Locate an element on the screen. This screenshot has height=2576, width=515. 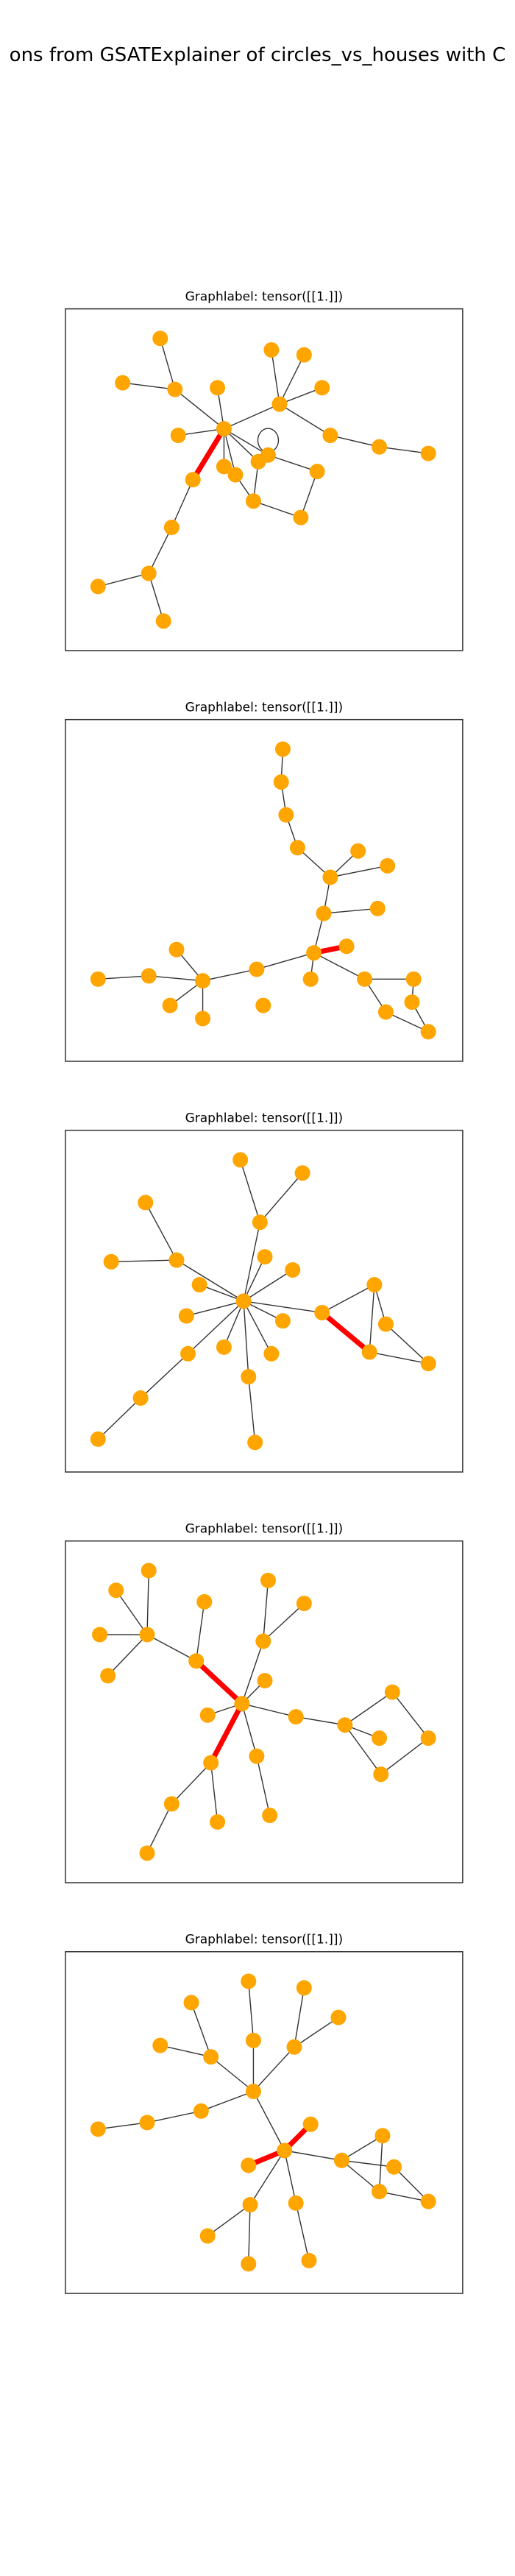
graph-panel: Graphlabel: tensor([[1.]]) is located at coordinates (264, 470).